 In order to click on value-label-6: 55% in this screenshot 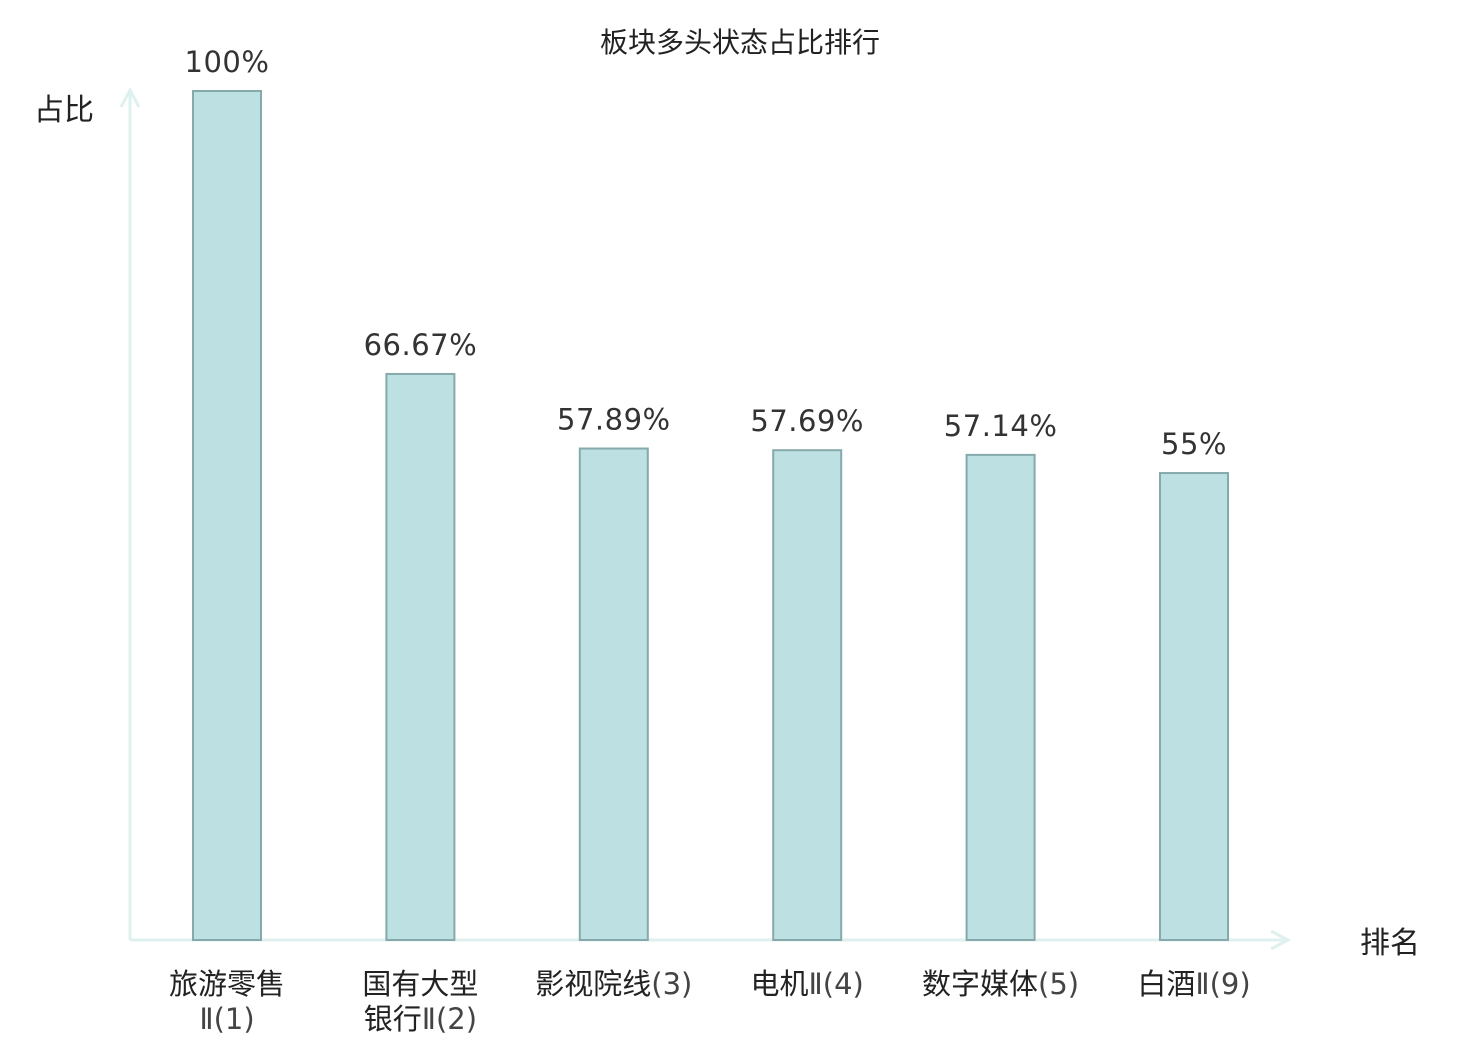, I will do `click(1194, 444)`.